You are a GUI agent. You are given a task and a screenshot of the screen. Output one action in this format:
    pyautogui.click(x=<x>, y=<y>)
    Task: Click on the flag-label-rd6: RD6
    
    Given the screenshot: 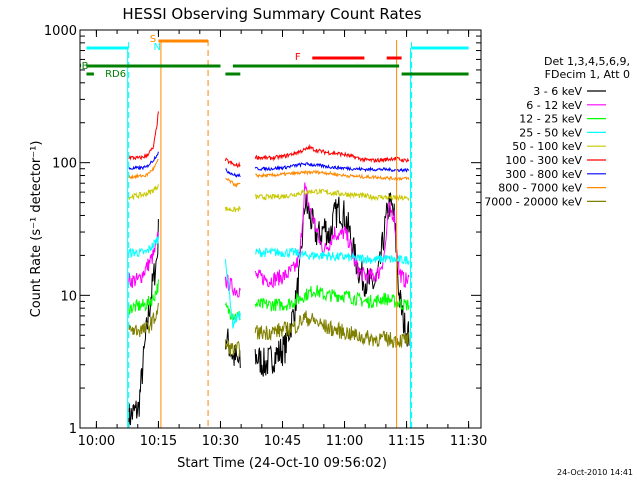 What is the action you would take?
    pyautogui.click(x=115, y=74)
    